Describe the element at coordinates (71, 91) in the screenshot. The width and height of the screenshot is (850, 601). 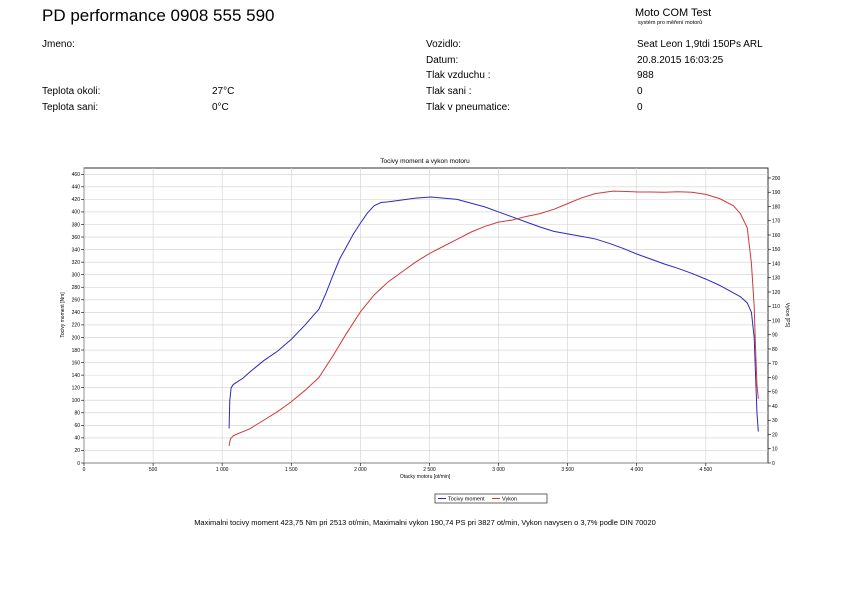
I see `ambient-temp-label: Teplota okoli:` at that location.